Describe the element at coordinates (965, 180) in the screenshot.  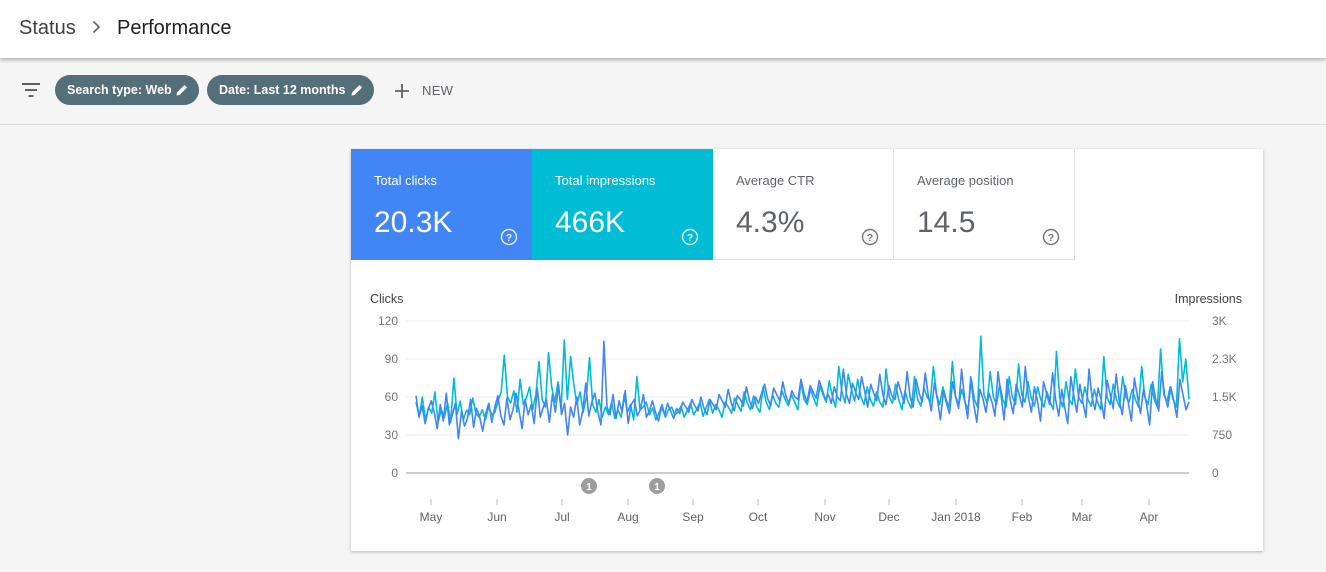
I see `metric-label: Average position` at that location.